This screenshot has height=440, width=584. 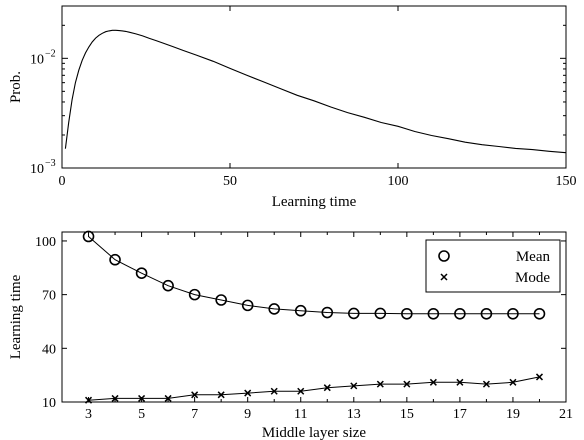 What do you see at coordinates (532, 278) in the screenshot?
I see `legend-label-mode: Mode` at bounding box center [532, 278].